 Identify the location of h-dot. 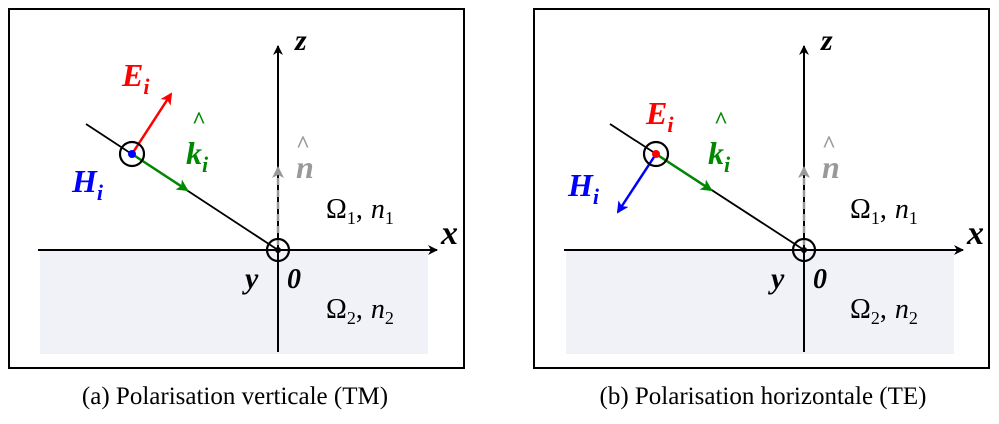
(132, 154).